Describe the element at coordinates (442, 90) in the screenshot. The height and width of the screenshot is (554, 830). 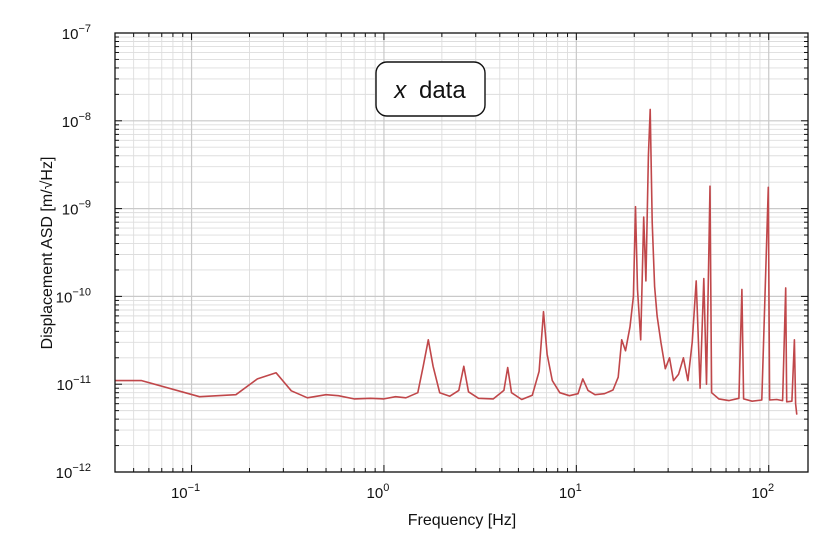
I see `annotation-word: data` at that location.